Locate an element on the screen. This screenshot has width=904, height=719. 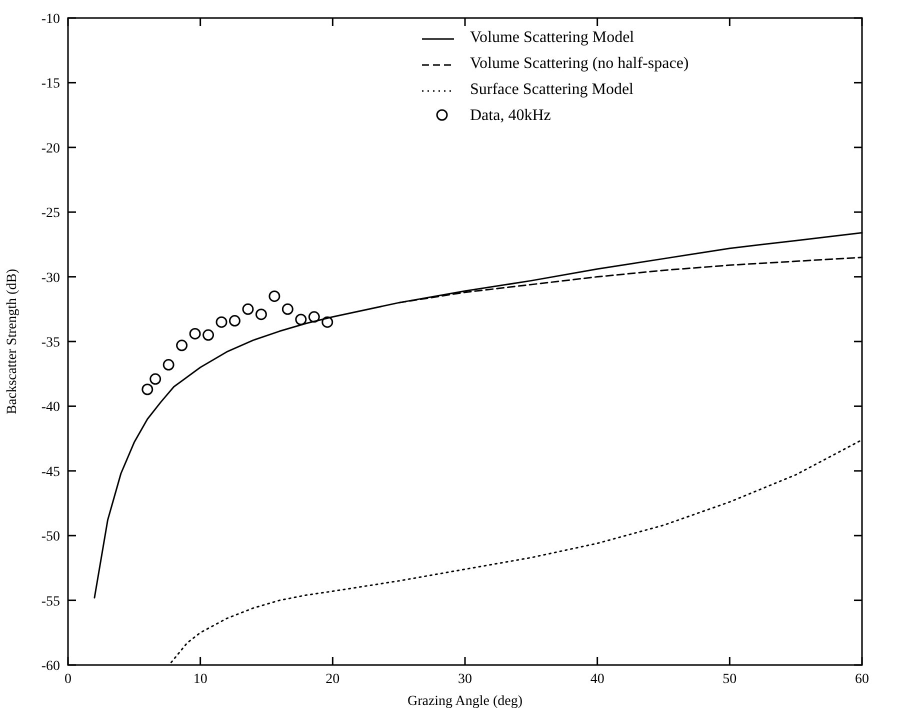
legend-label: Data, 40kHz is located at coordinates (510, 115).